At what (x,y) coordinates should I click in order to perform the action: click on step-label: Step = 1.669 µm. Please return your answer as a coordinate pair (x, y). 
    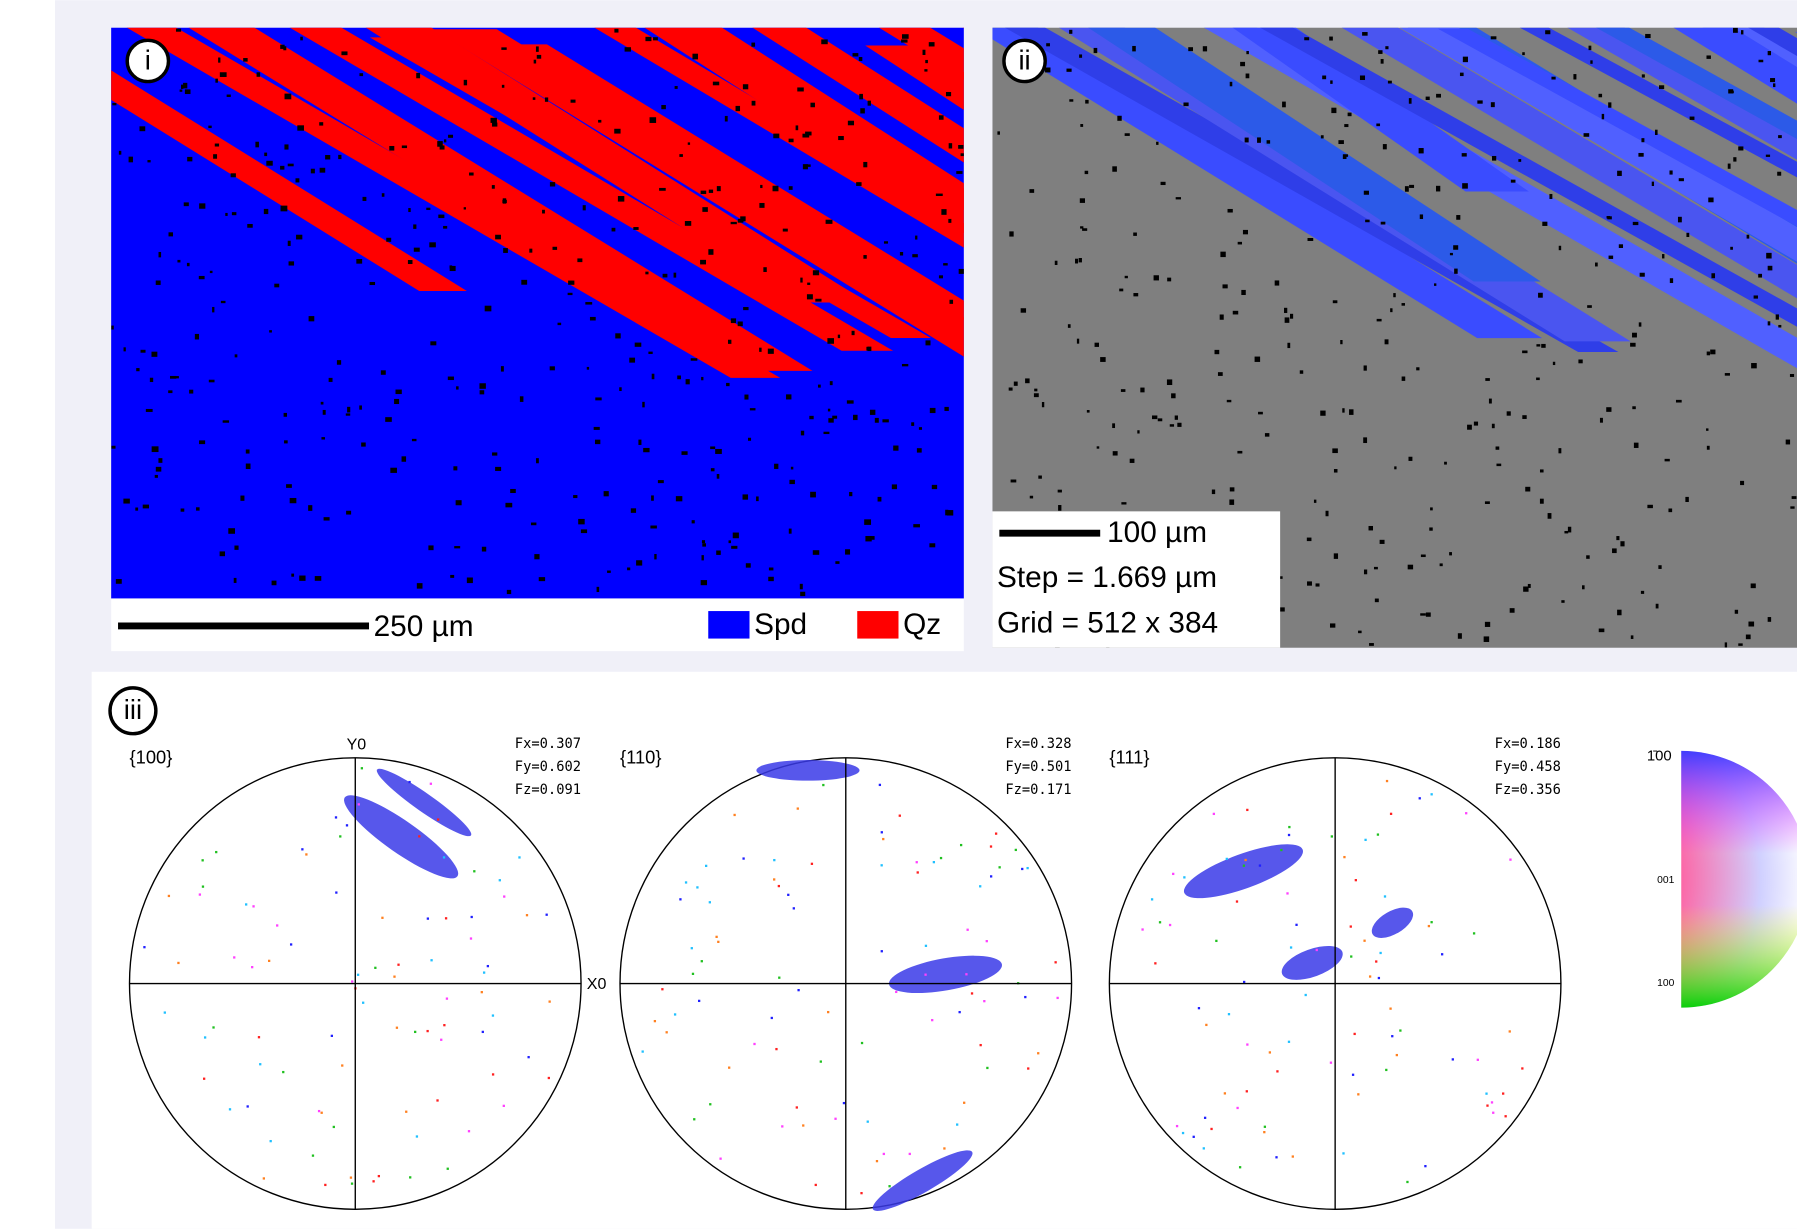
    Looking at the image, I should click on (1107, 577).